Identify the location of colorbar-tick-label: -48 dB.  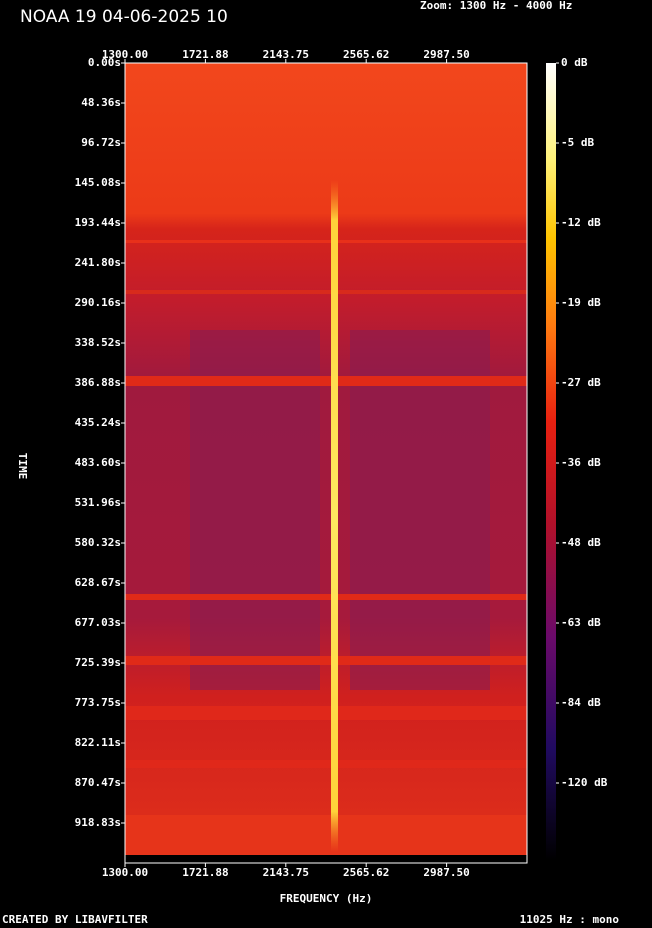
(581, 542).